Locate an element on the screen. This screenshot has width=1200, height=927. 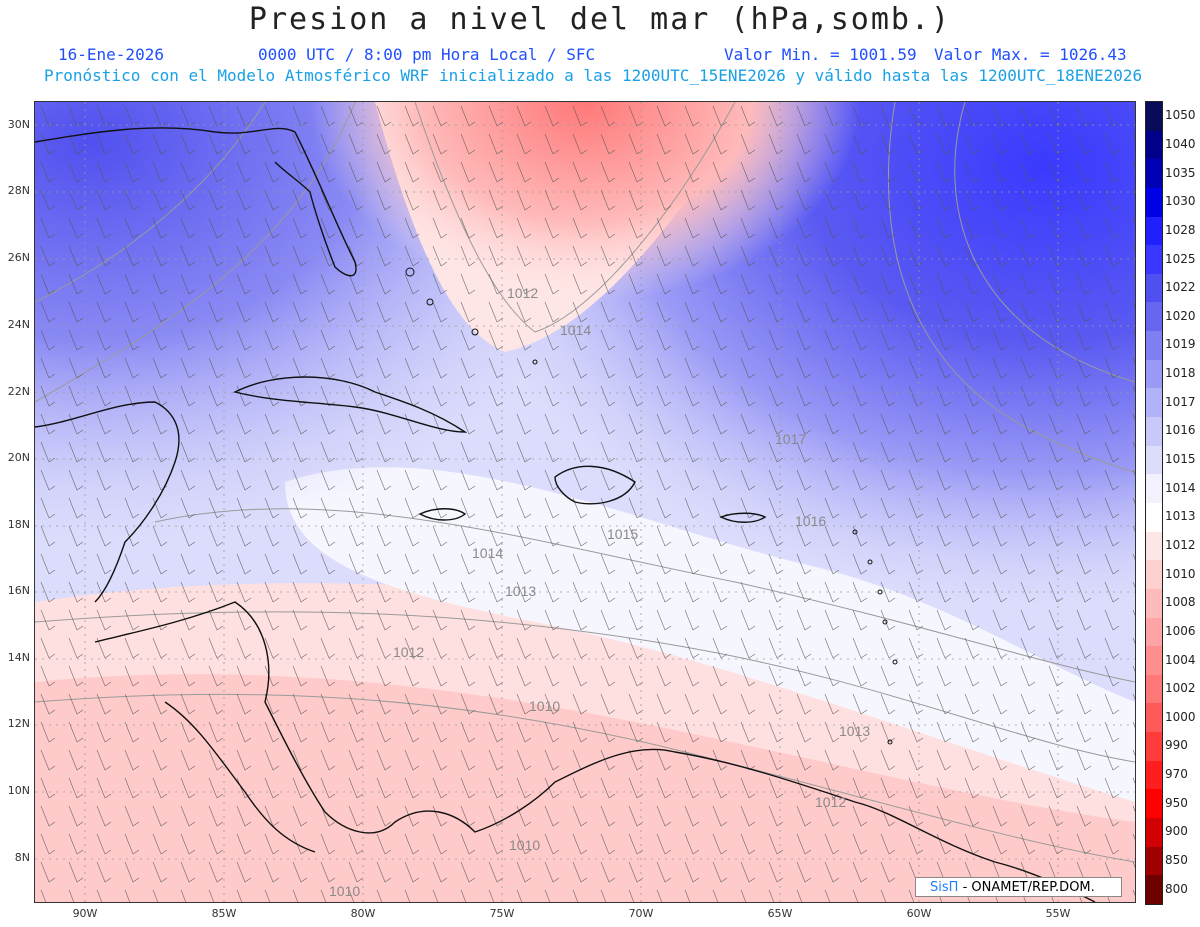
lat-label: 24N is located at coordinates (18, 324).